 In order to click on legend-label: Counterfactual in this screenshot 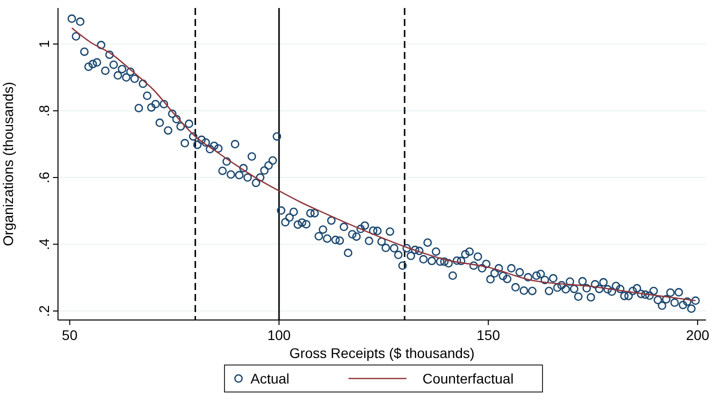, I will do `click(468, 378)`.